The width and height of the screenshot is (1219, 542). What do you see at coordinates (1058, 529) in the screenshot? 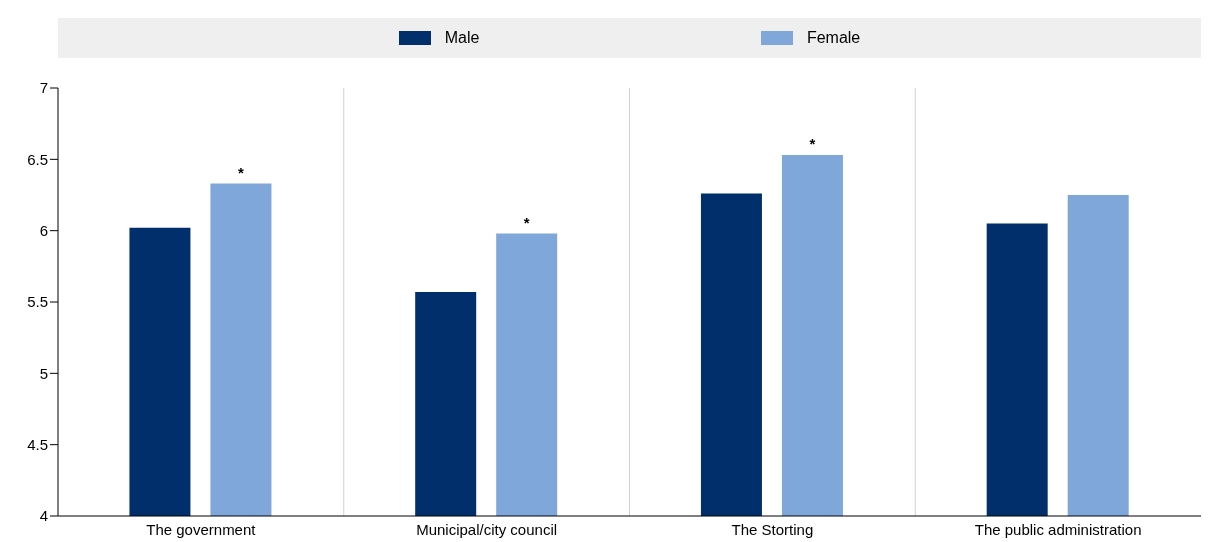
I see `x-tick-label: The public administration` at bounding box center [1058, 529].